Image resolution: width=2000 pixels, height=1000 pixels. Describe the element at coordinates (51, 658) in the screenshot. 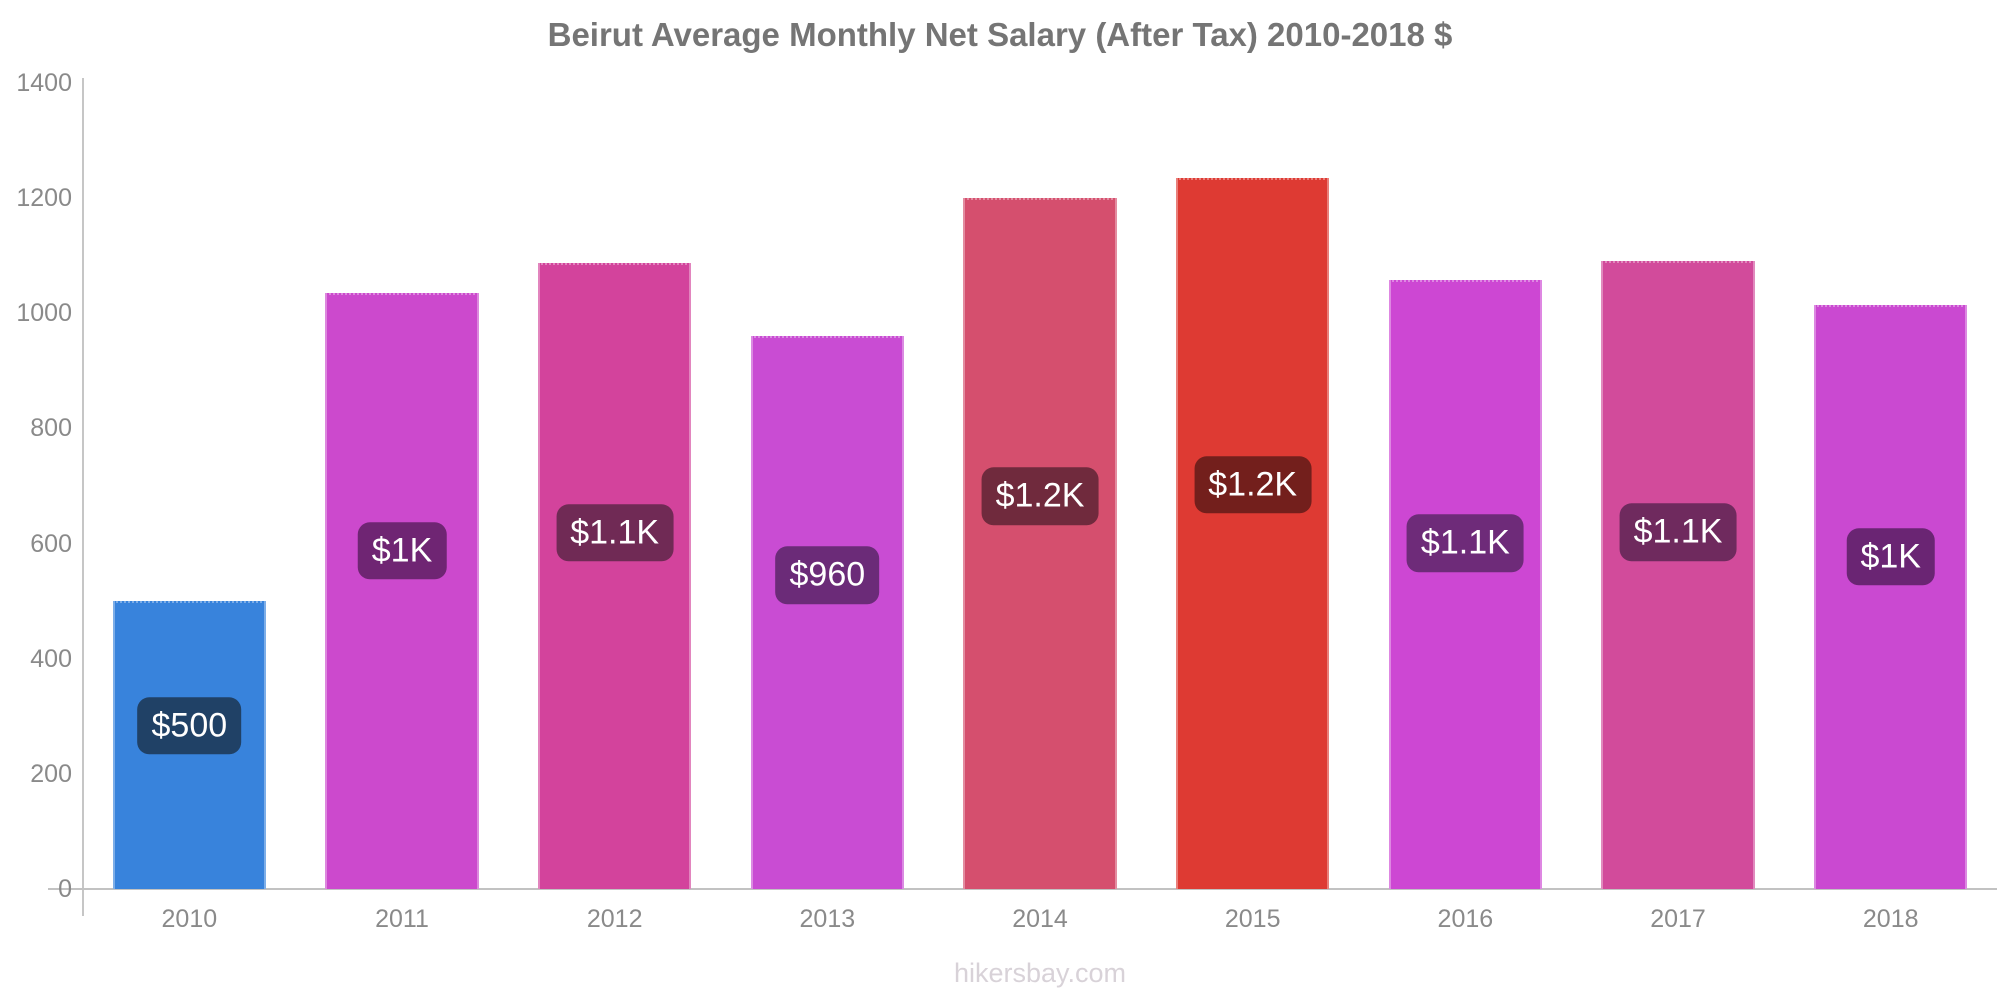

I see `y-tick-400: 400` at that location.